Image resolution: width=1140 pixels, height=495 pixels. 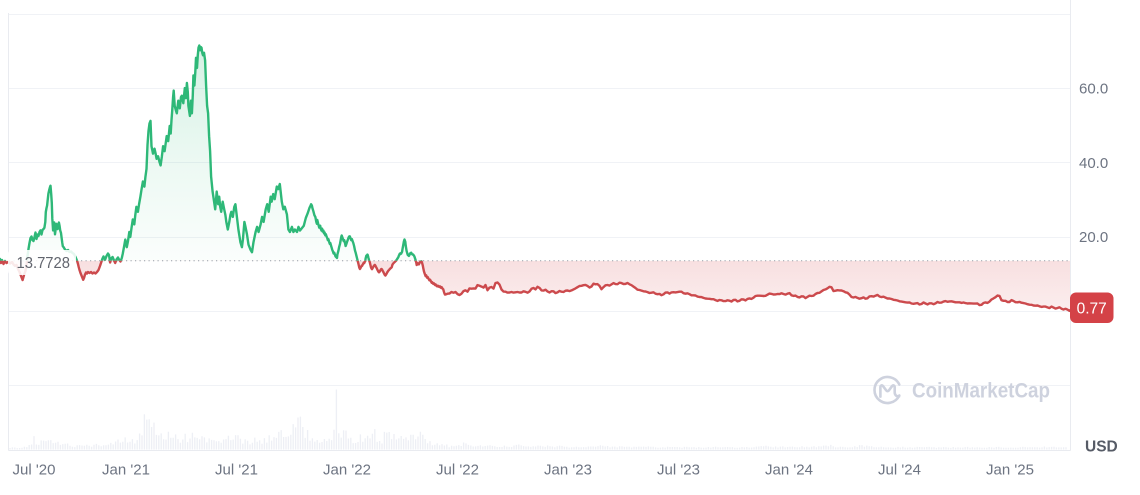 What do you see at coordinates (1093, 163) in the screenshot?
I see `svg-text: 40.0` at bounding box center [1093, 163].